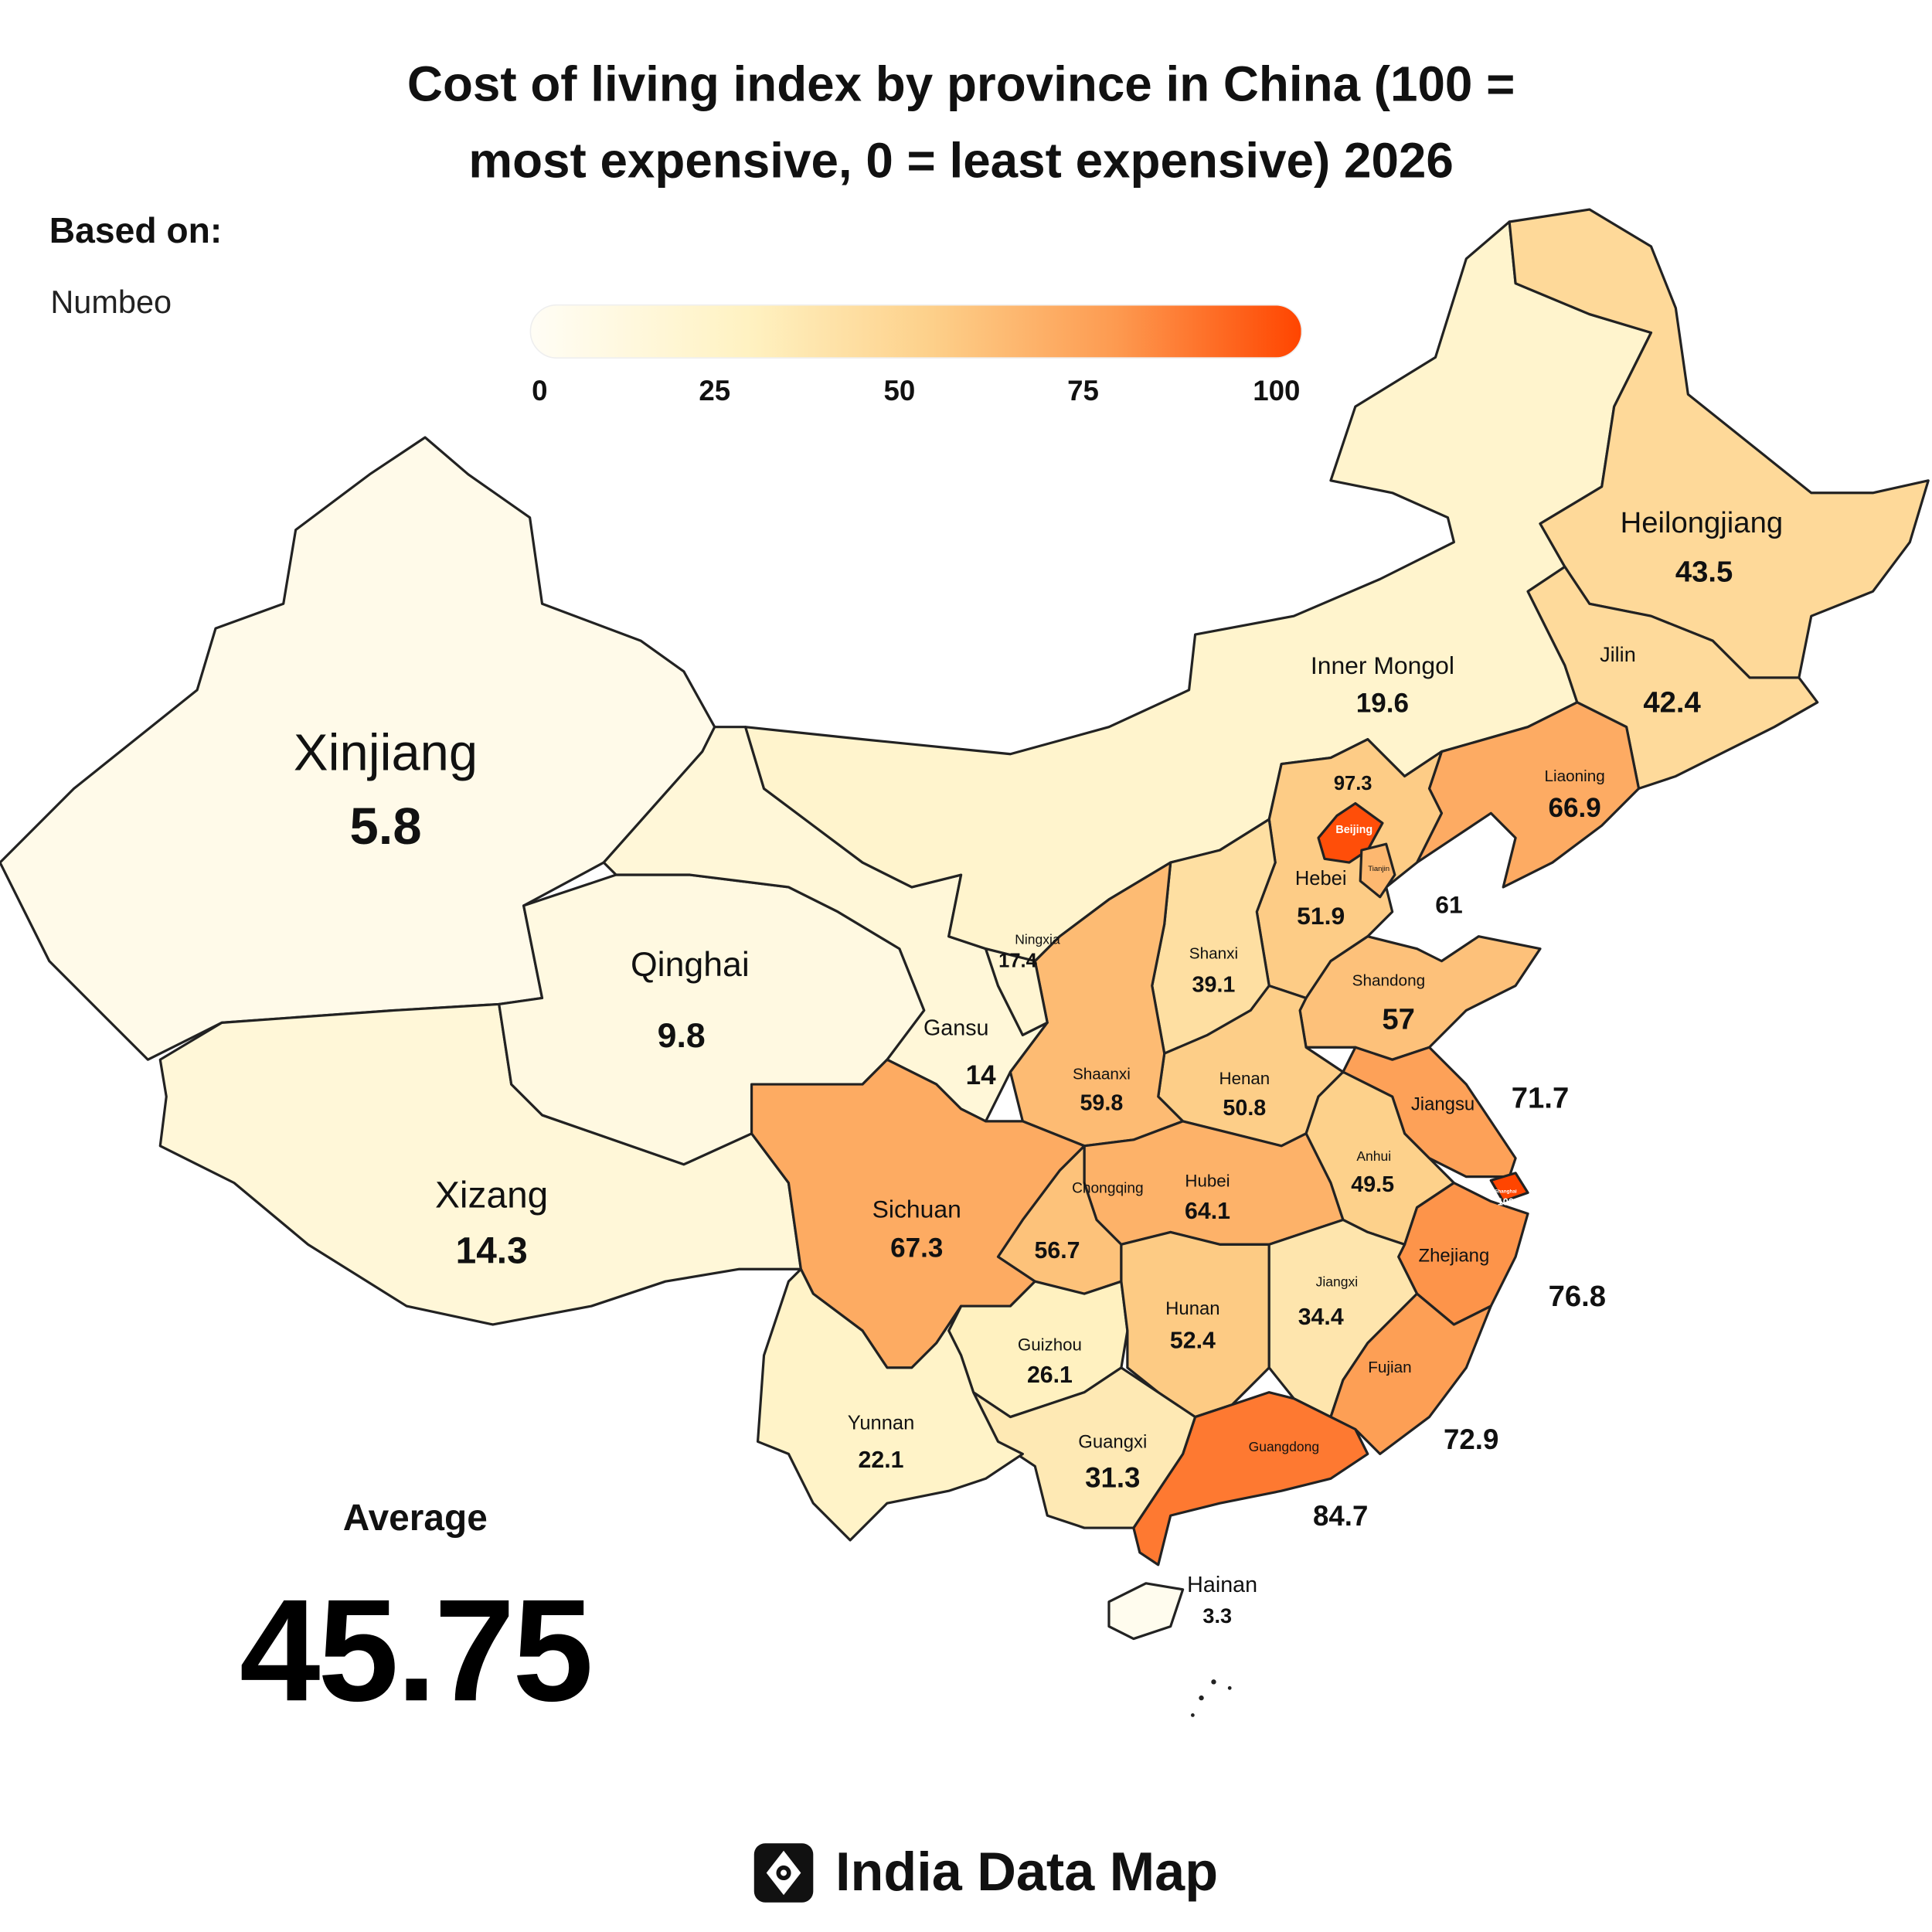 This screenshot has height=1932, width=1932. What do you see at coordinates (1193, 1340) in the screenshot?
I see `region-value-label: 52.4` at bounding box center [1193, 1340].